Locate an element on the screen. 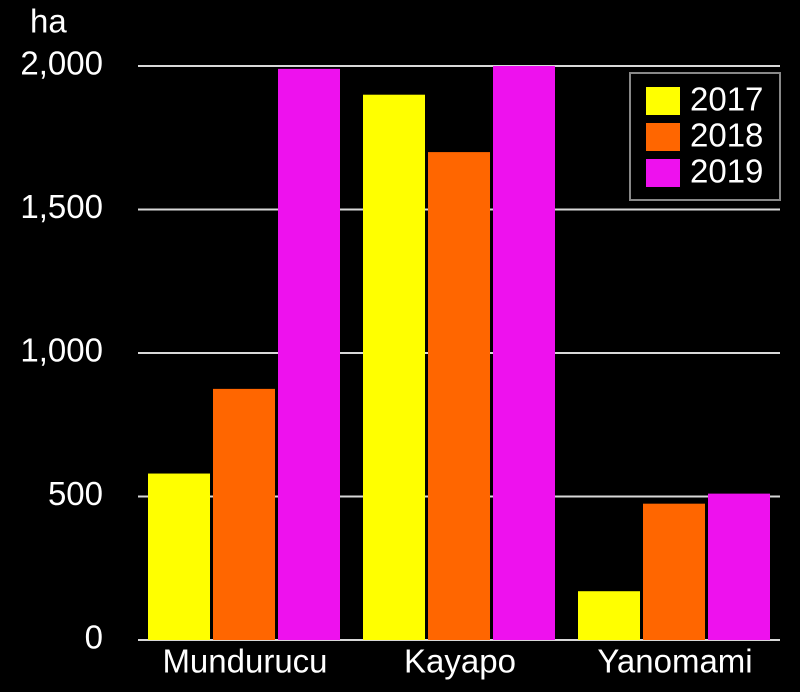  y-tick-label: 500 is located at coordinates (75, 493).